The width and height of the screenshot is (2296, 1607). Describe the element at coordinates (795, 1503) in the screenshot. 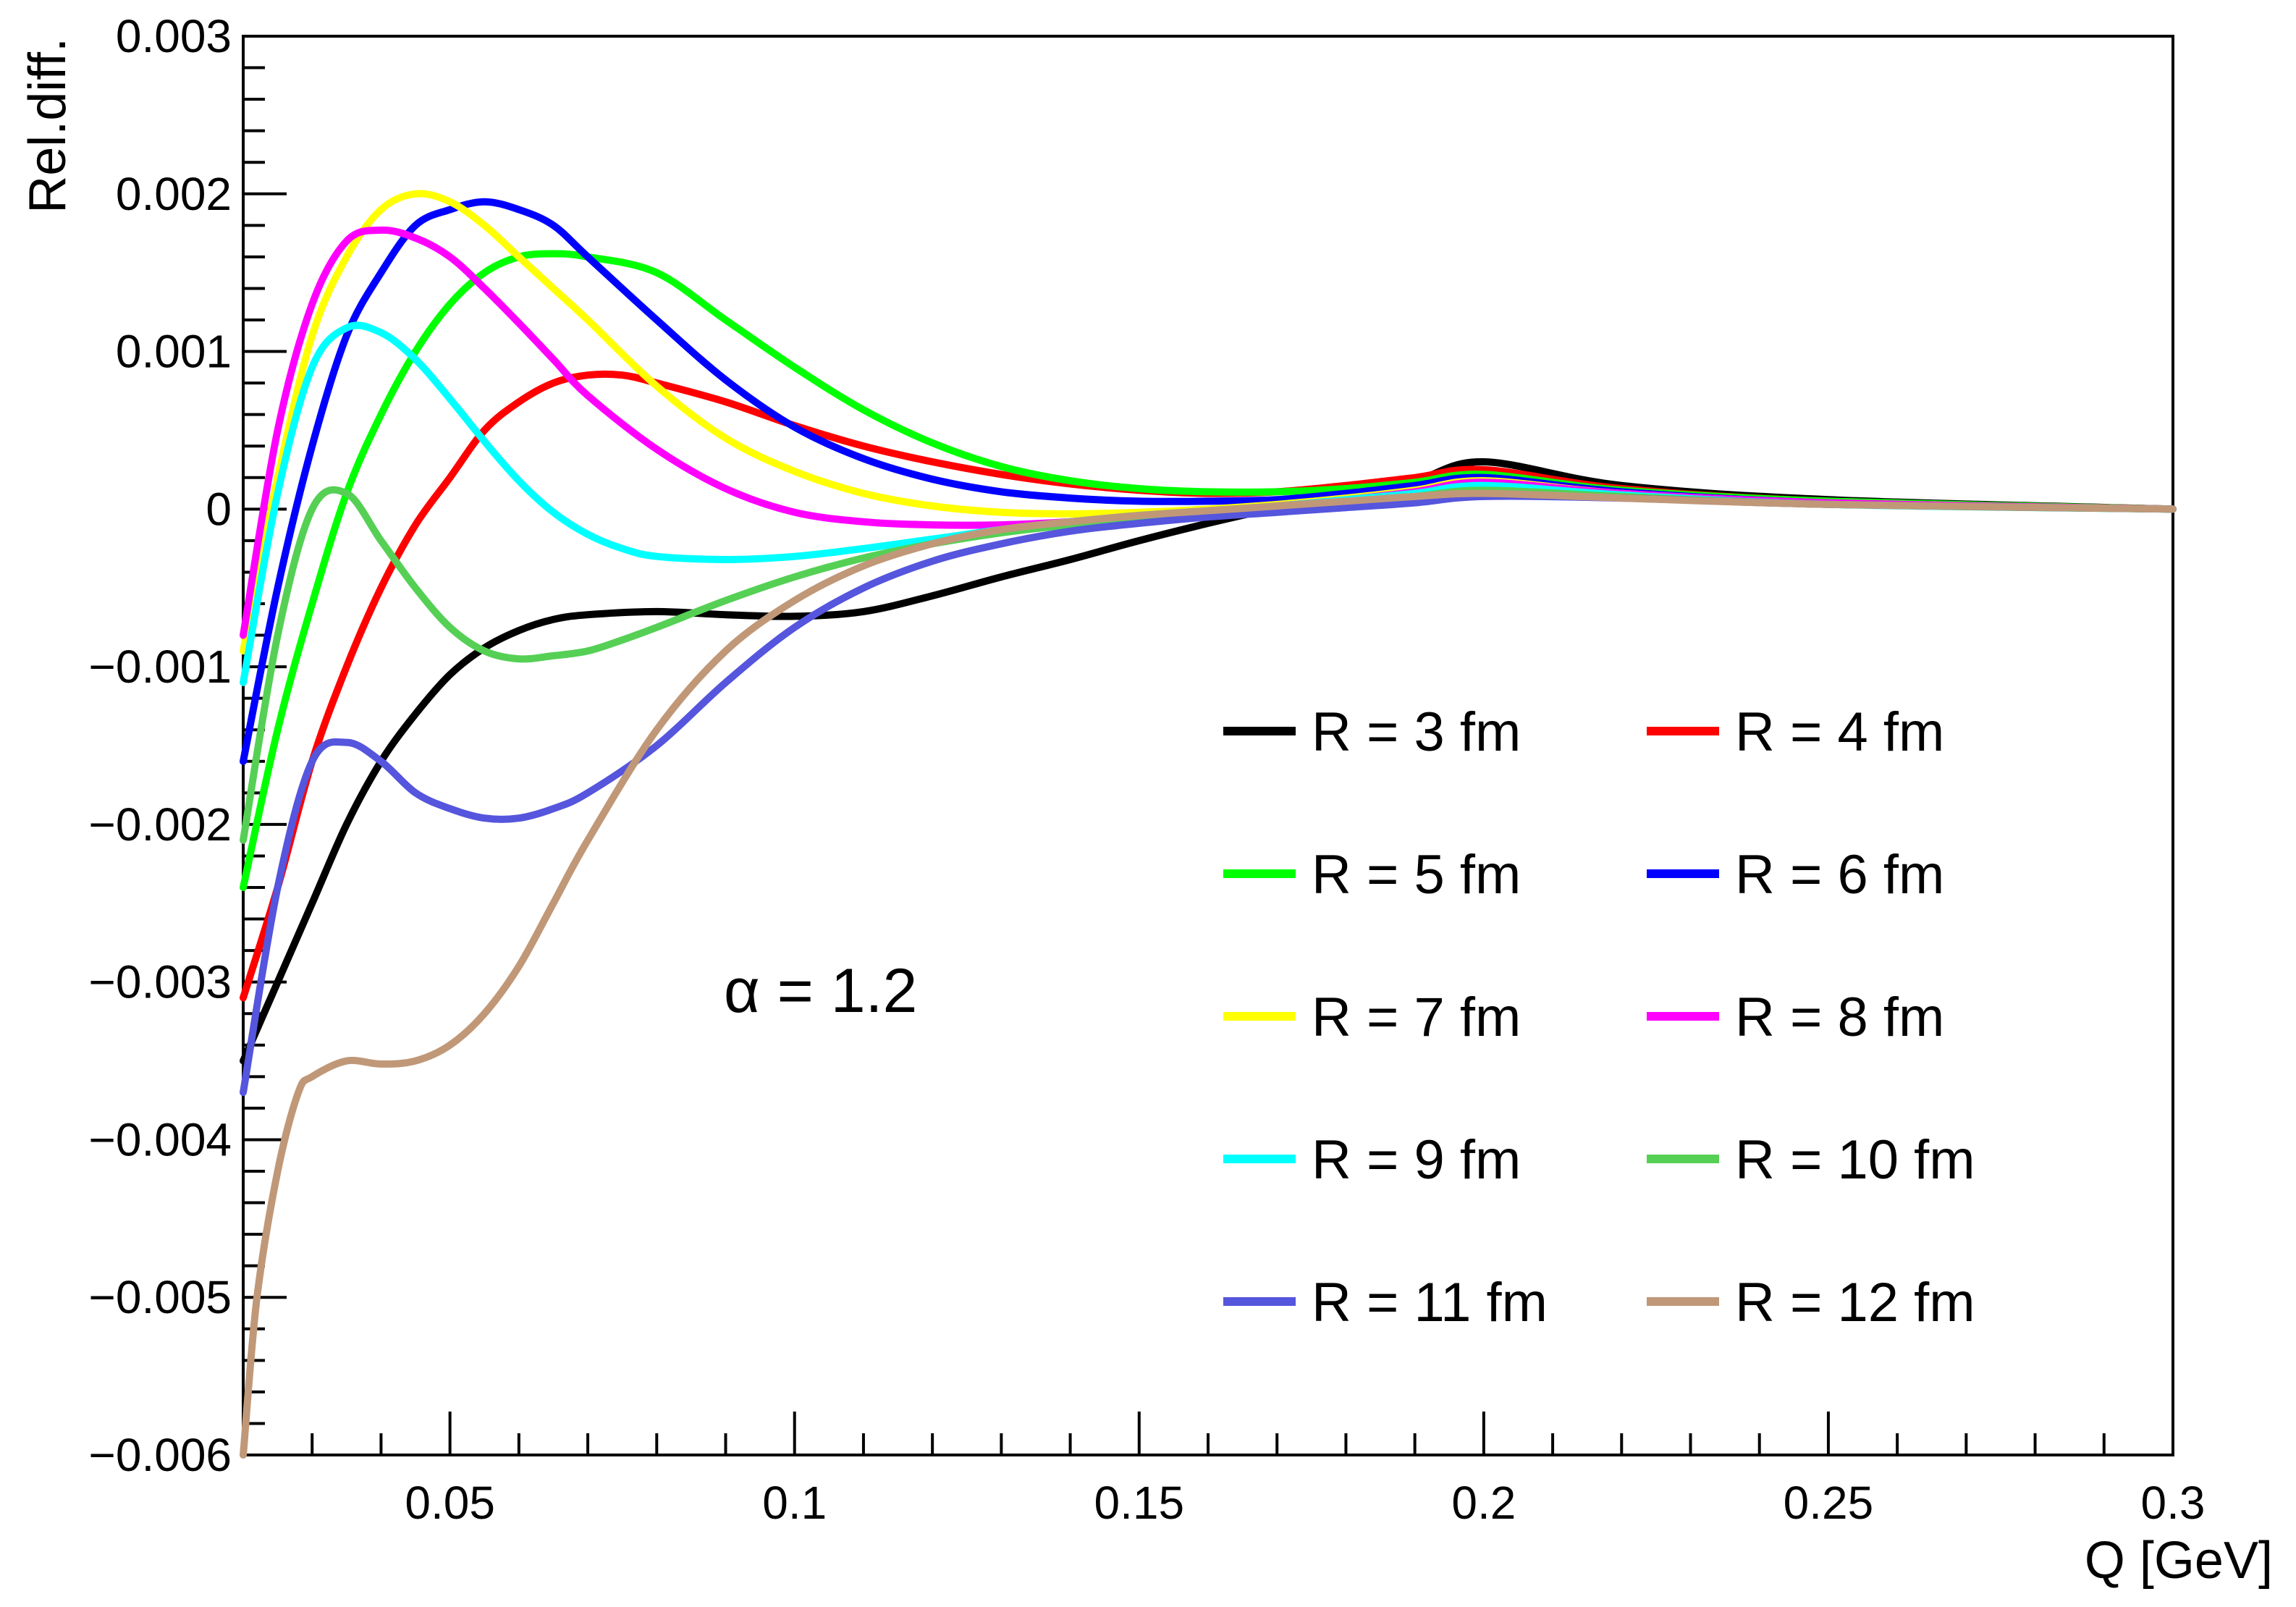

I see `x-tick-label: 0.1` at that location.